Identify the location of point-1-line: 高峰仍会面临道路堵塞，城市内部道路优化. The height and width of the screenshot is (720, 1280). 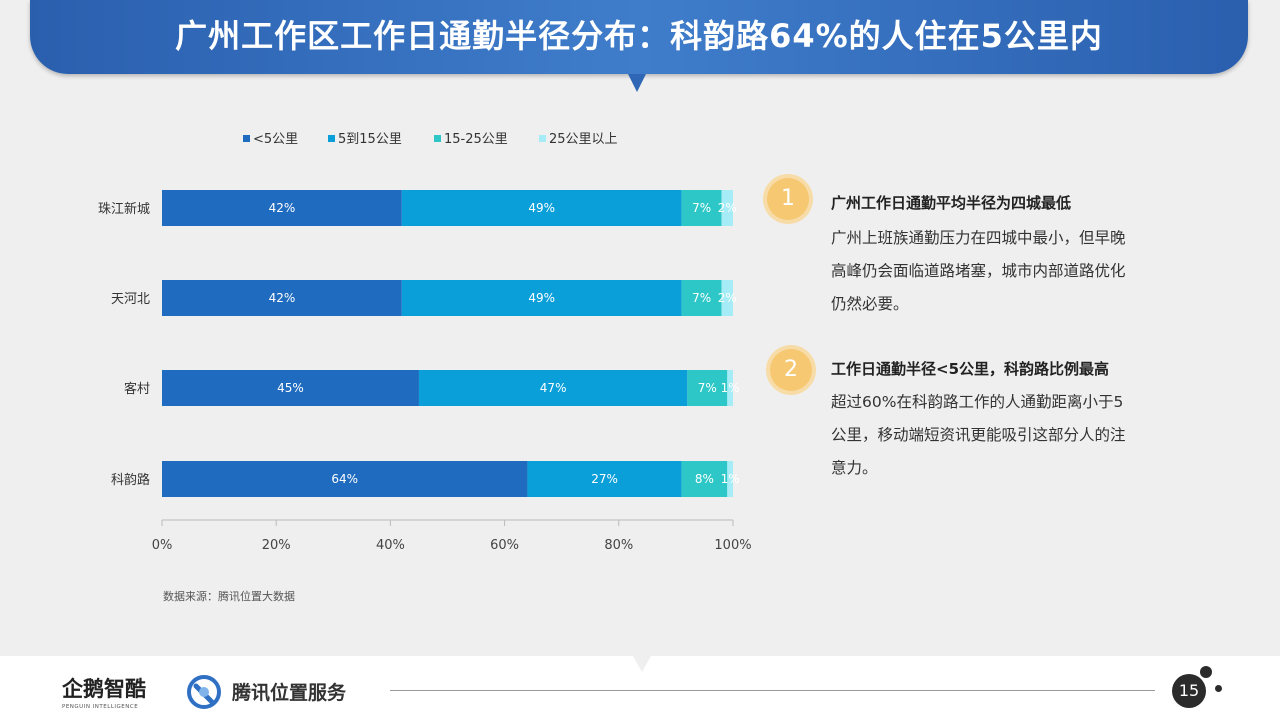
(978, 271).